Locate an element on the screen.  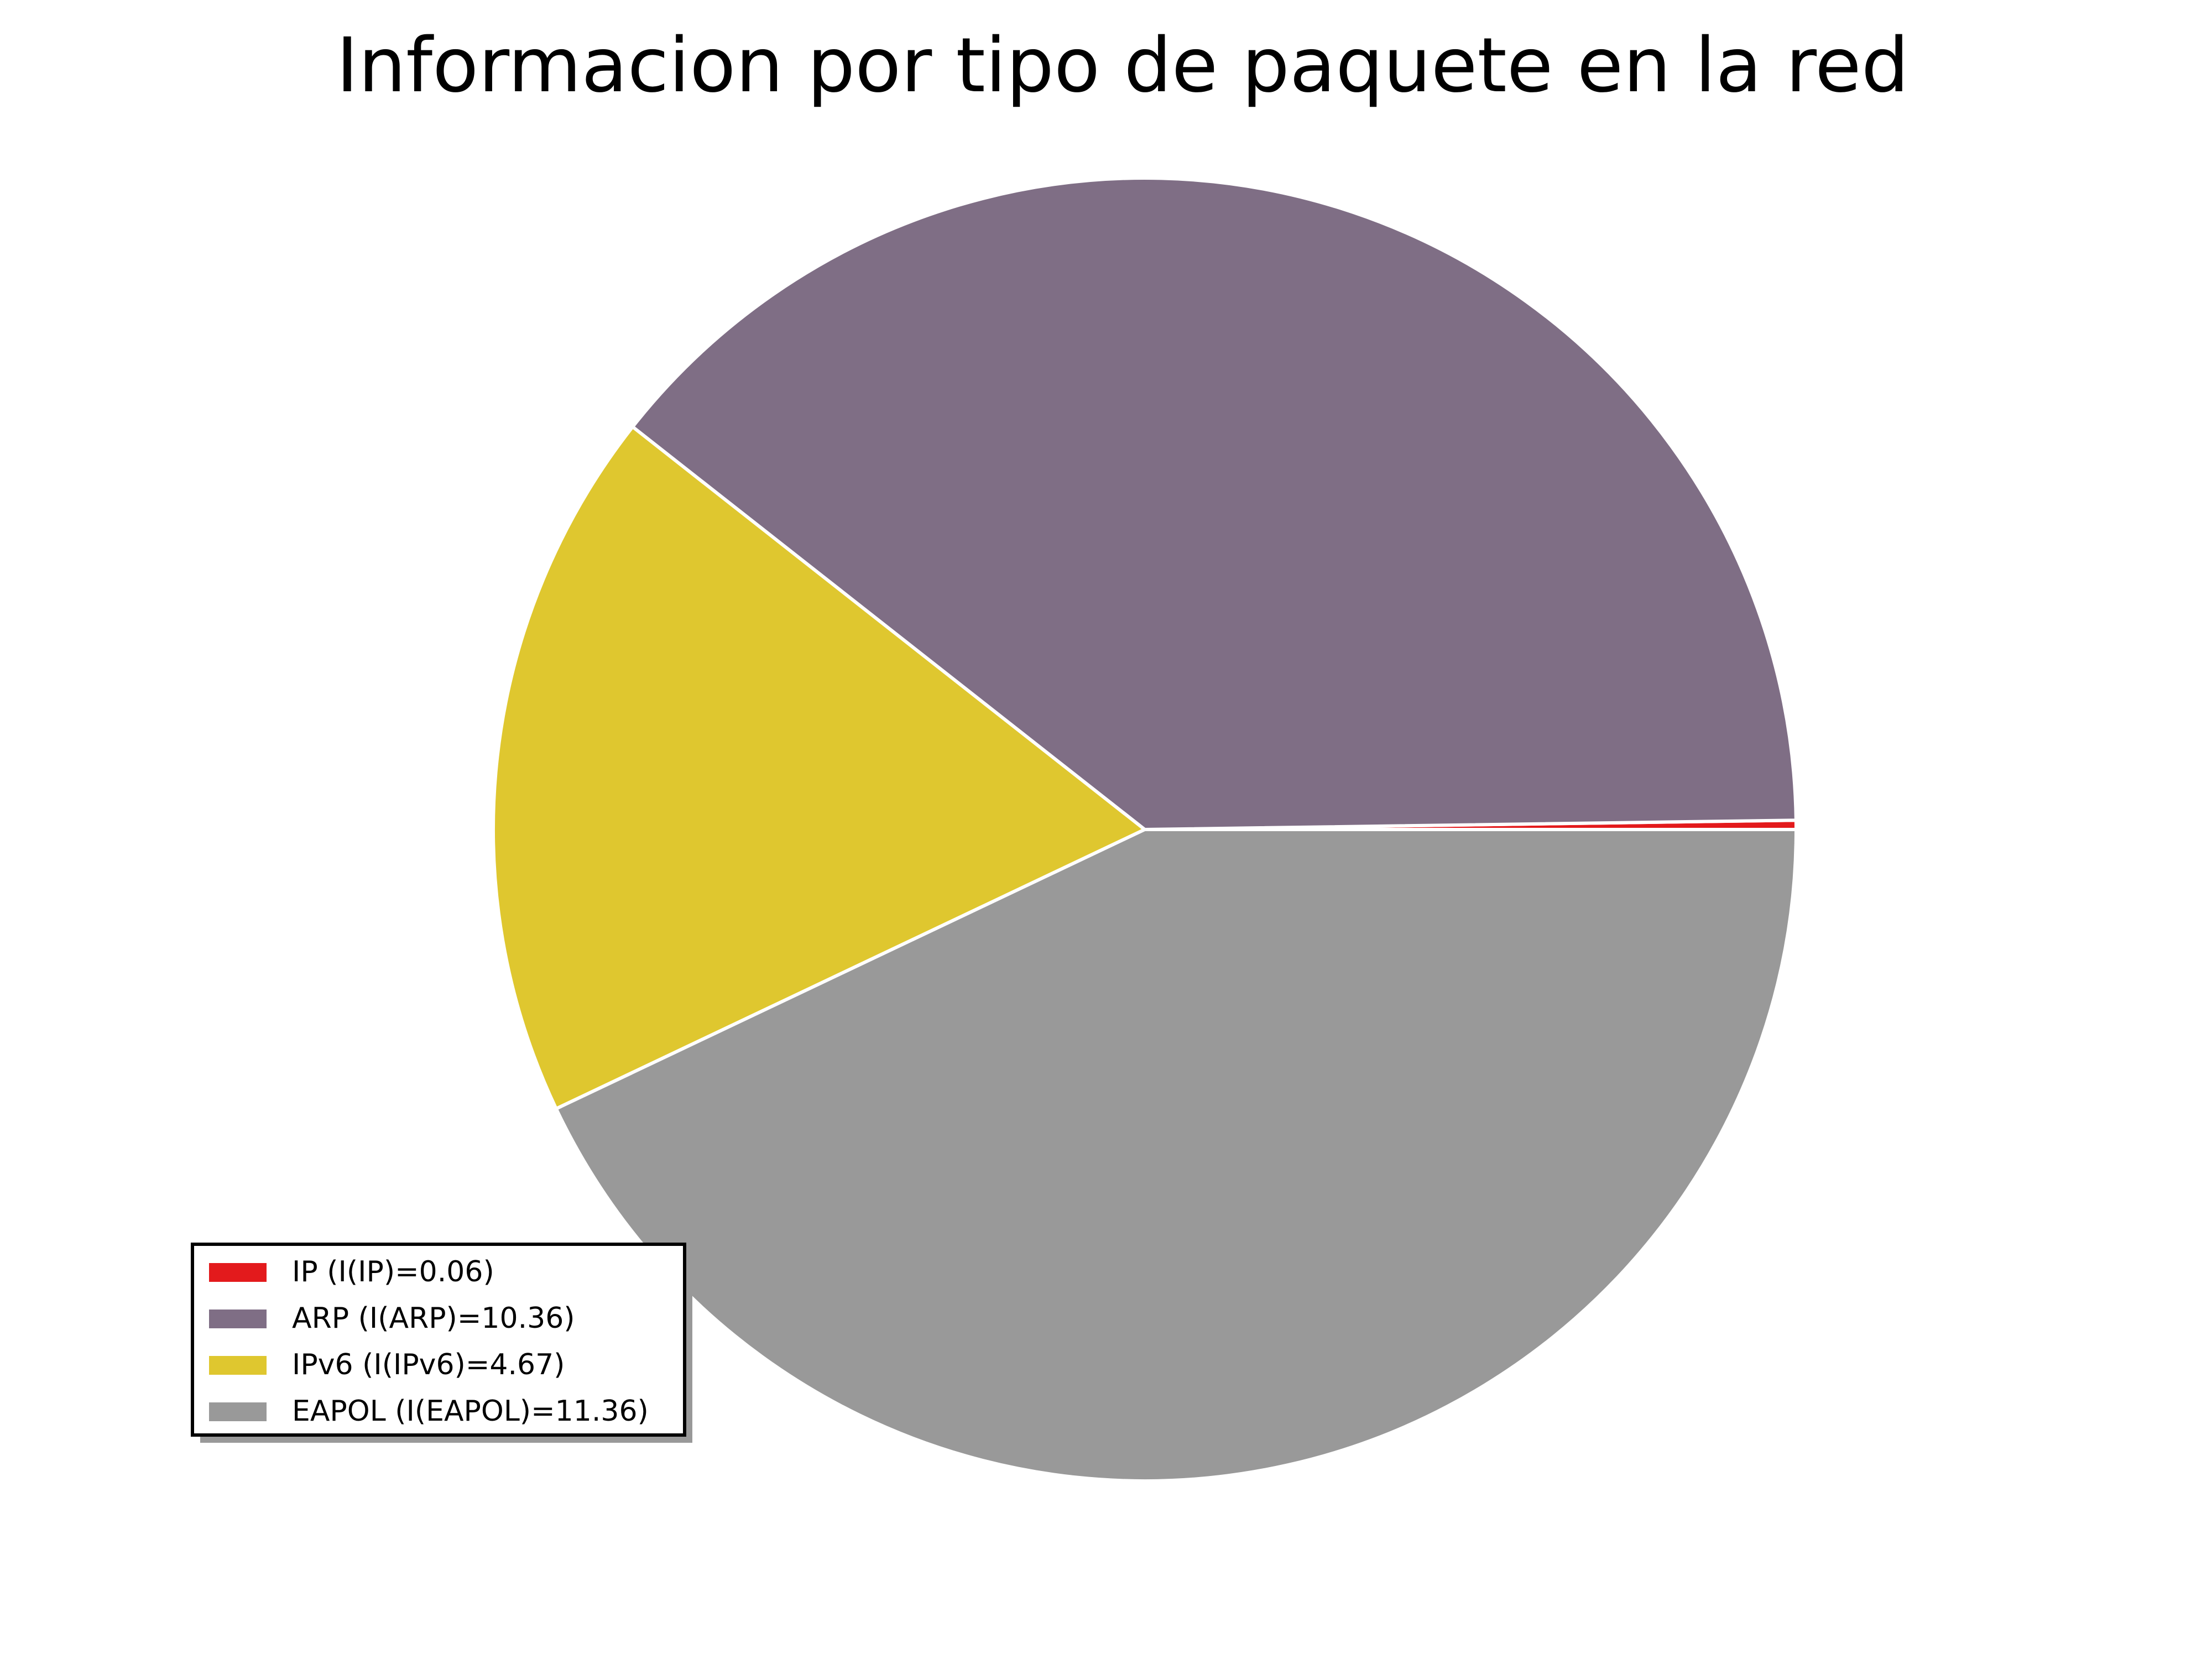
legend-box is located at coordinates (438, 1340).